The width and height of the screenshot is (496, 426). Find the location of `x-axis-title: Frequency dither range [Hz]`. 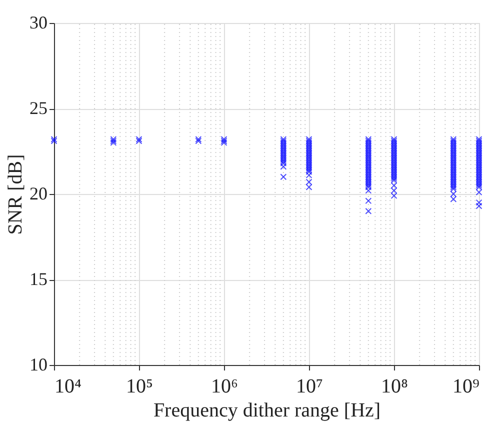

x-axis-title: Frequency dither range [Hz] is located at coordinates (267, 411).